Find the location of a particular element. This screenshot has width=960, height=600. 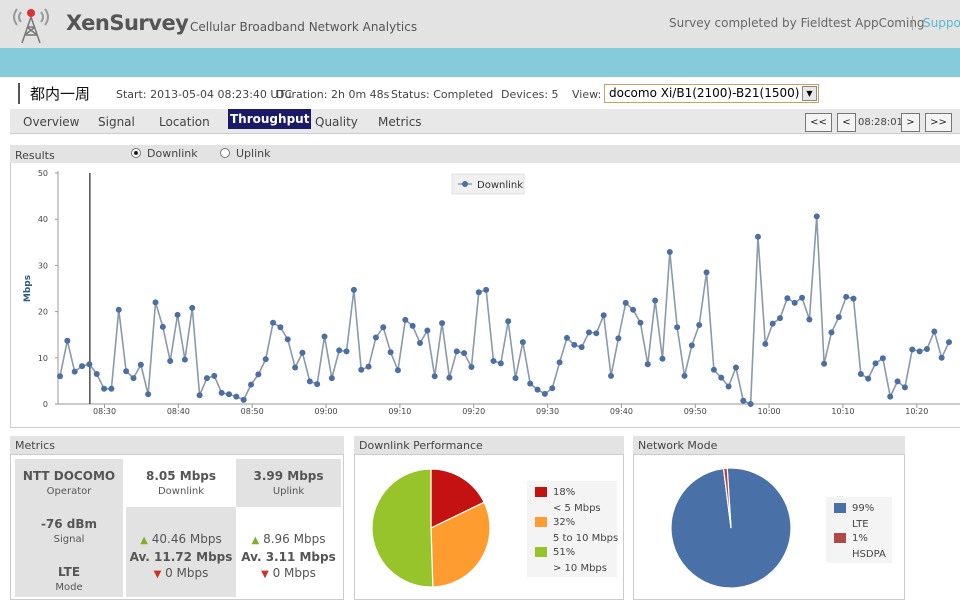

y-axis-label: Mbps is located at coordinates (28, 288).